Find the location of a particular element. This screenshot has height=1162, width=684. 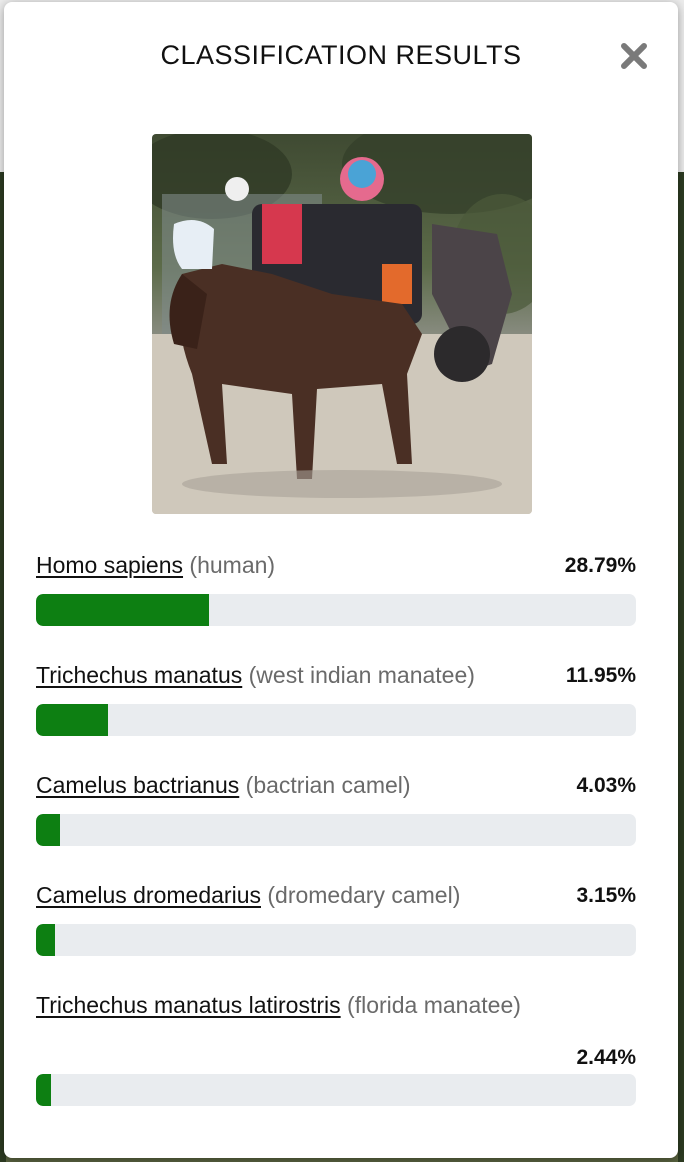

close-icon is located at coordinates (634, 56).